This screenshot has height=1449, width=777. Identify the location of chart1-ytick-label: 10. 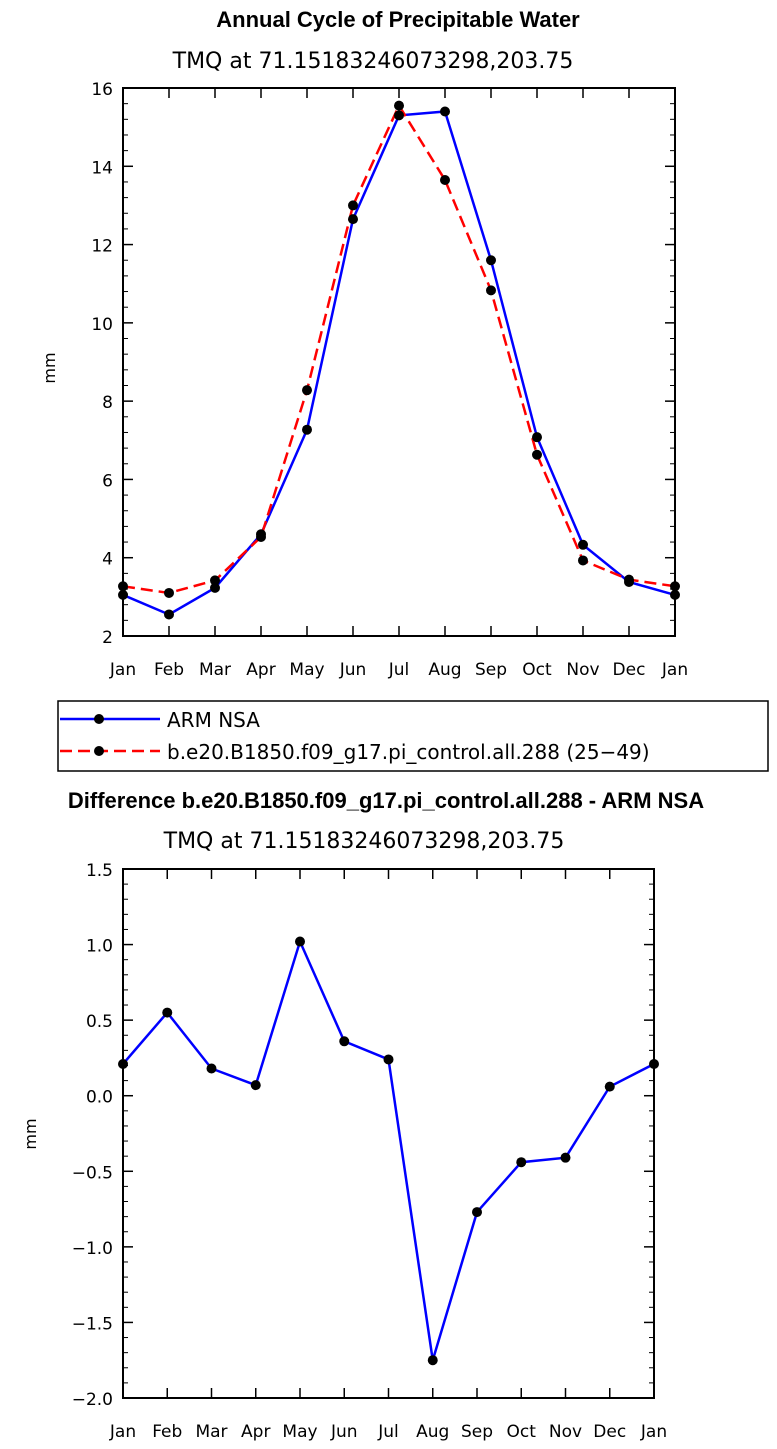
(102, 325).